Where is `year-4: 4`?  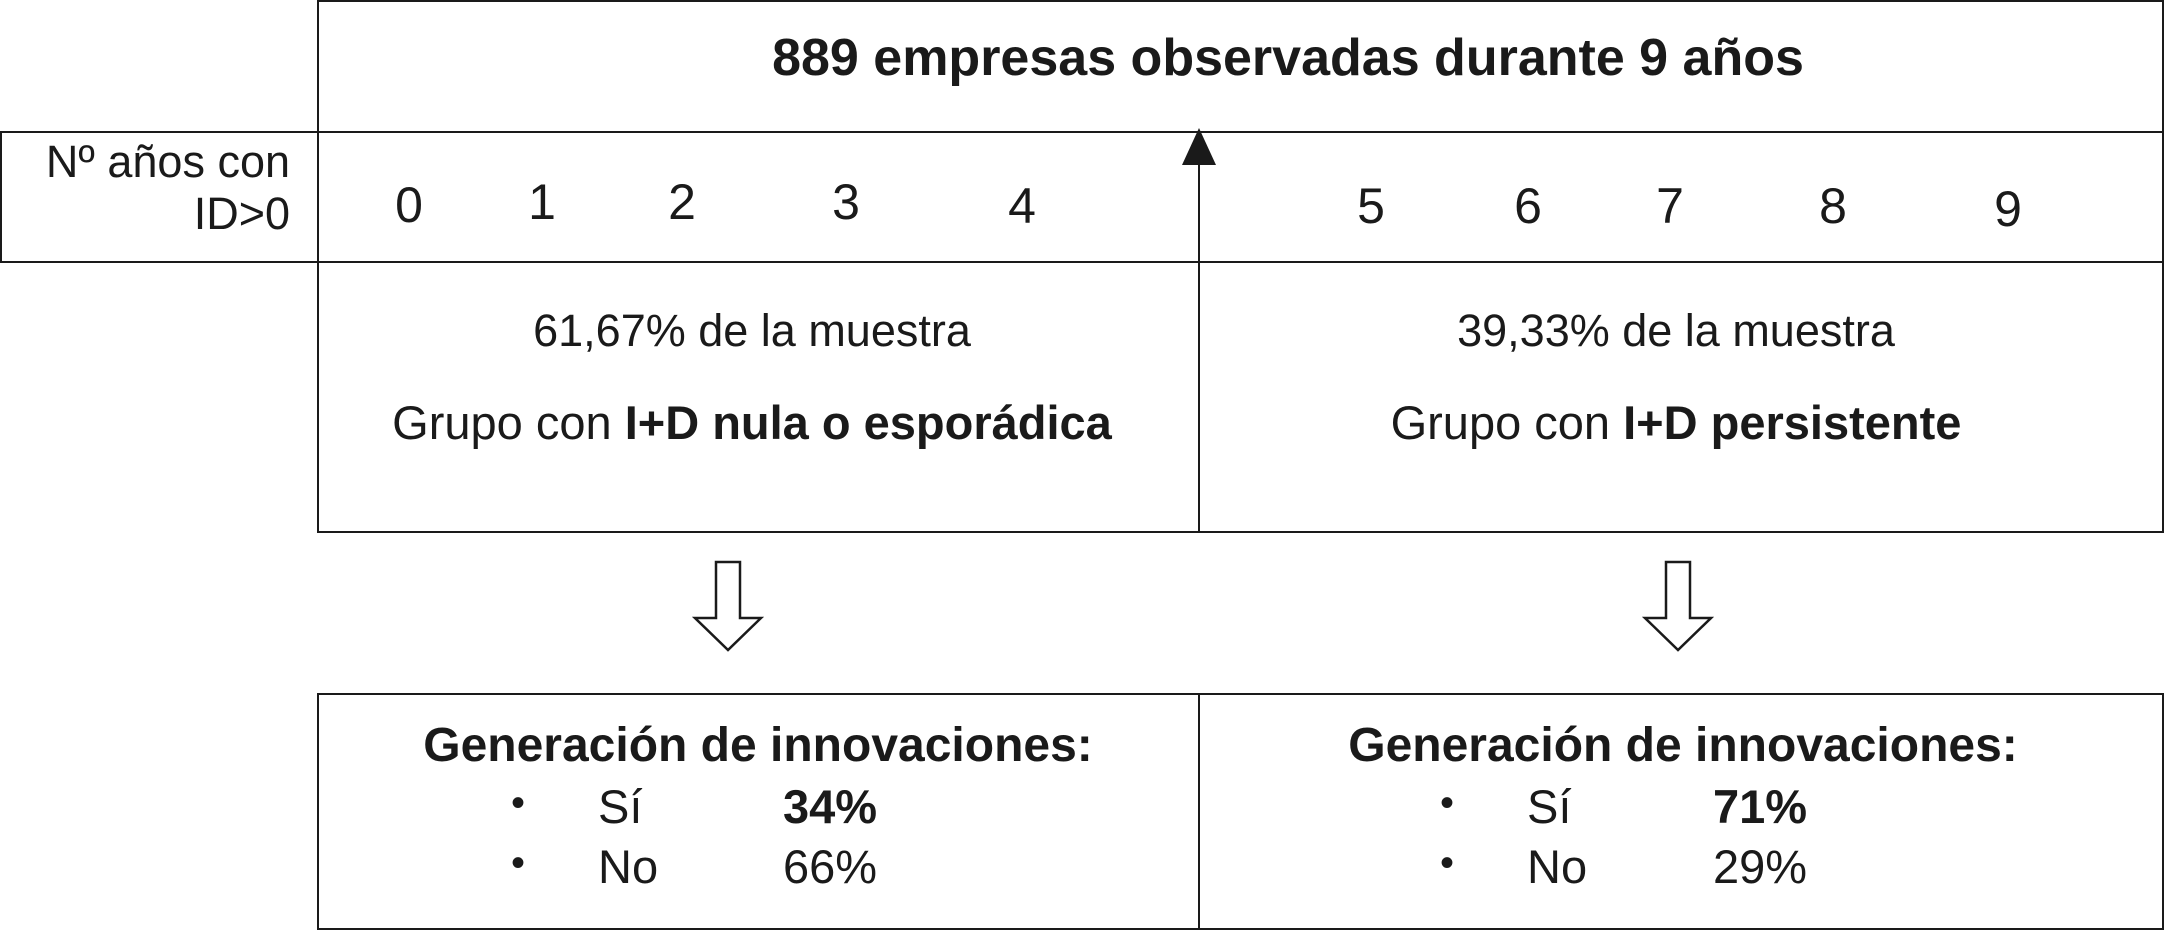
year-4: 4 is located at coordinates (1022, 206).